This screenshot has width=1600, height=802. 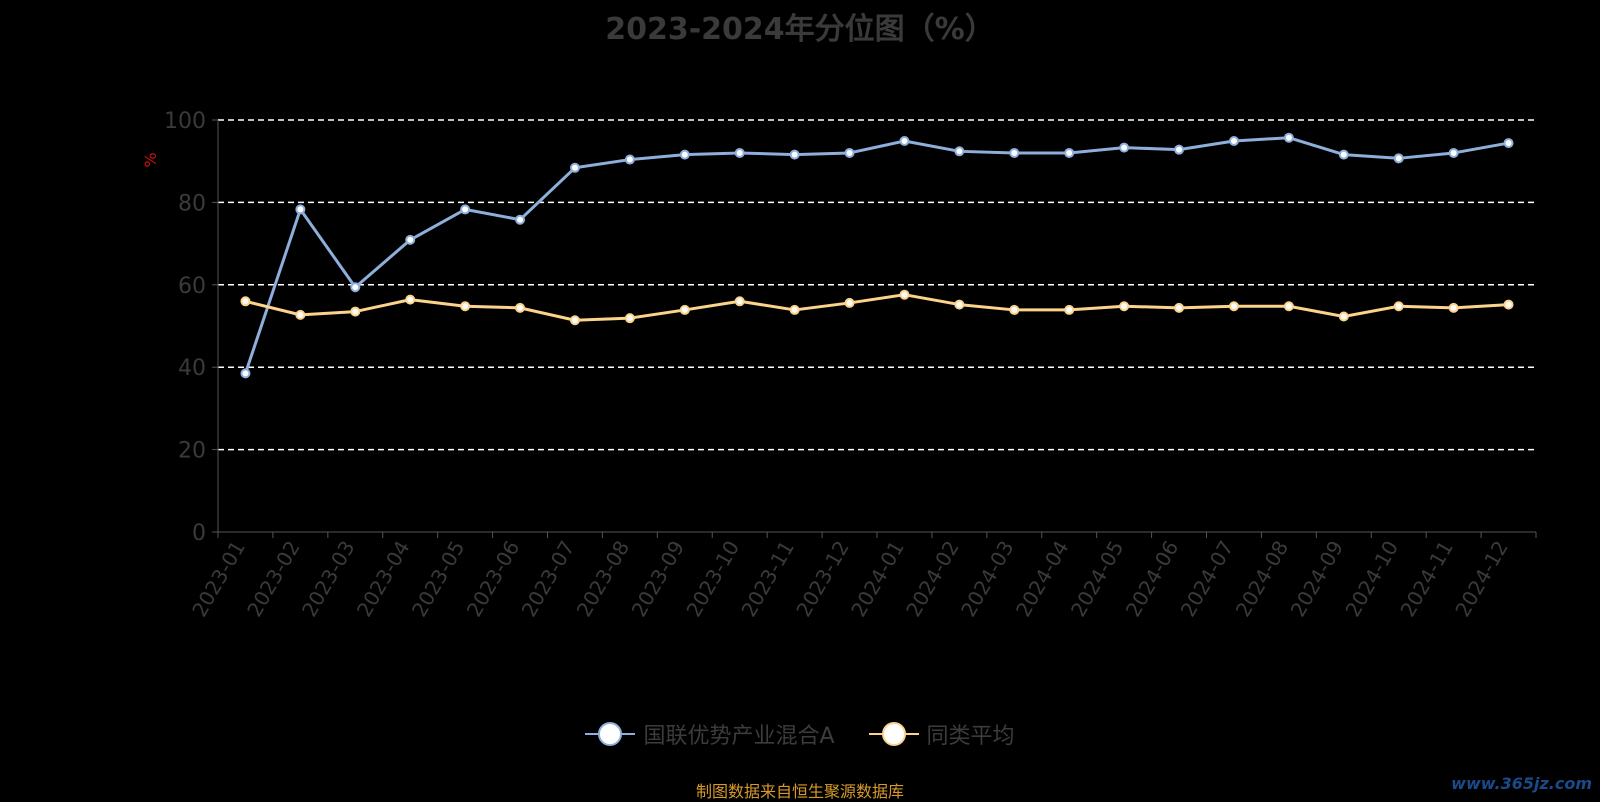 I want to click on y-tick-label: 40, so click(x=192, y=368).